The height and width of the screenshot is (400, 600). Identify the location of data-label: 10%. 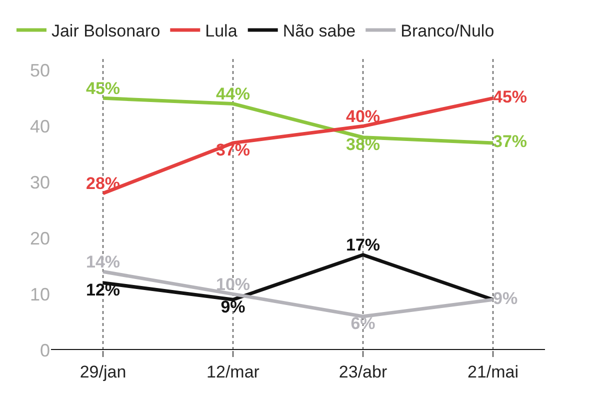
(233, 284).